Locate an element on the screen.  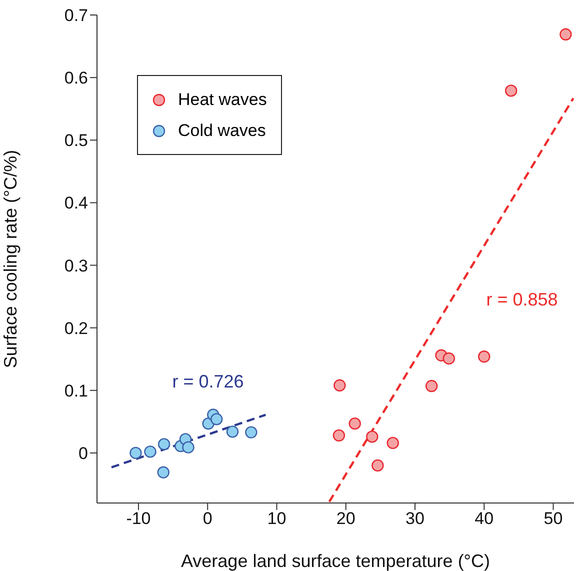
y-tick-label: 0.1 is located at coordinates (76, 390).